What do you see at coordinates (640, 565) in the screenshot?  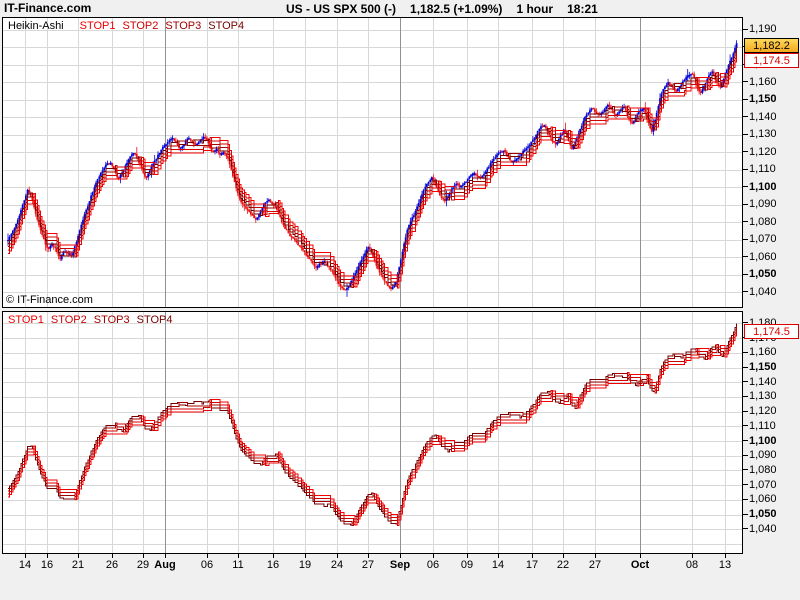 I see `x-axis-label: Oct` at bounding box center [640, 565].